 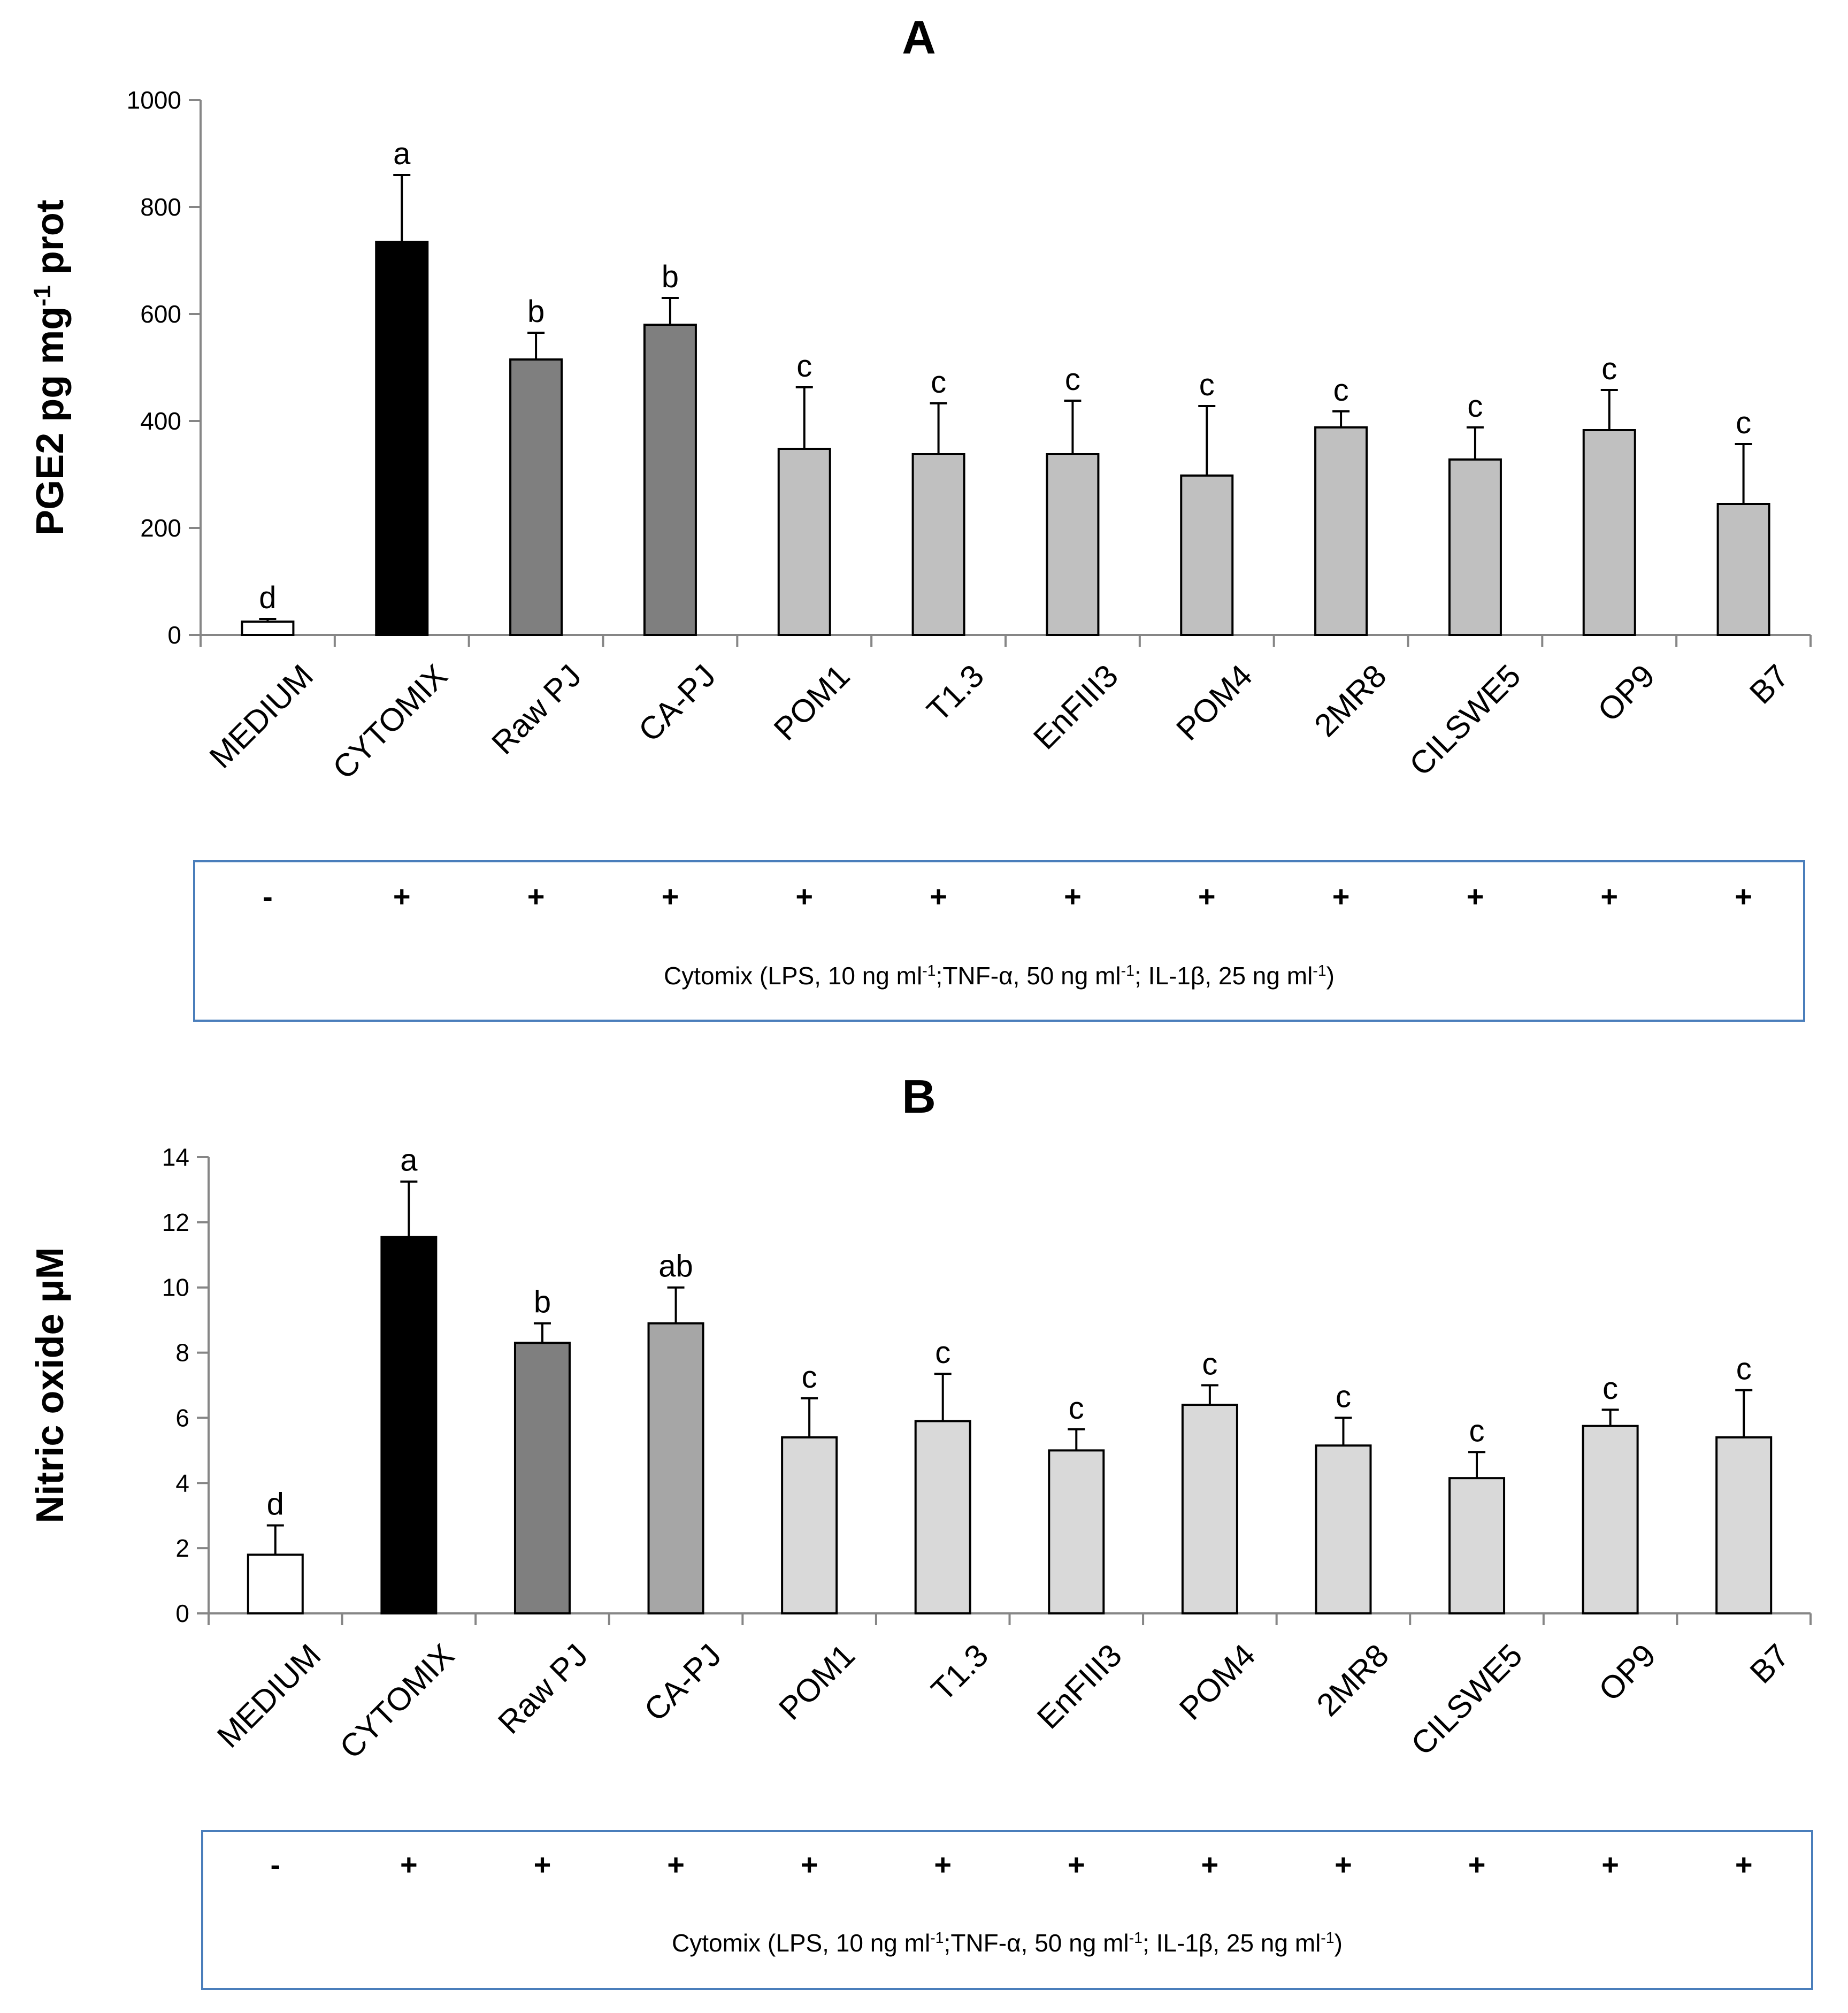 What do you see at coordinates (182, 1353) in the screenshot?
I see `y-tick-label: 8` at bounding box center [182, 1353].